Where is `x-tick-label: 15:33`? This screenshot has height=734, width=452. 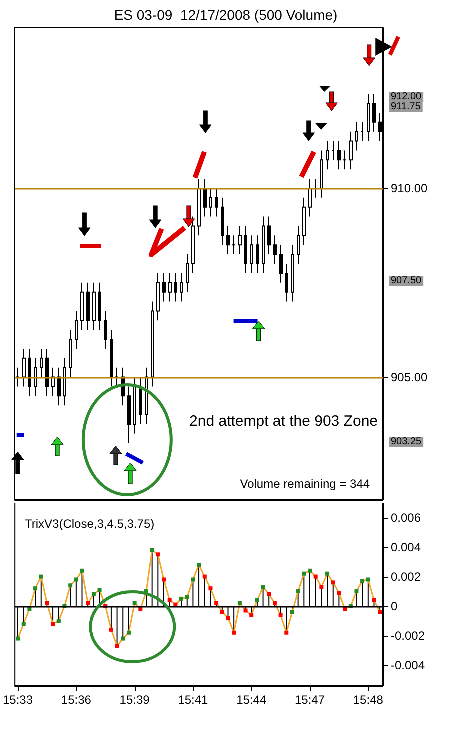 x-tick-label: 15:33 is located at coordinates (18, 700).